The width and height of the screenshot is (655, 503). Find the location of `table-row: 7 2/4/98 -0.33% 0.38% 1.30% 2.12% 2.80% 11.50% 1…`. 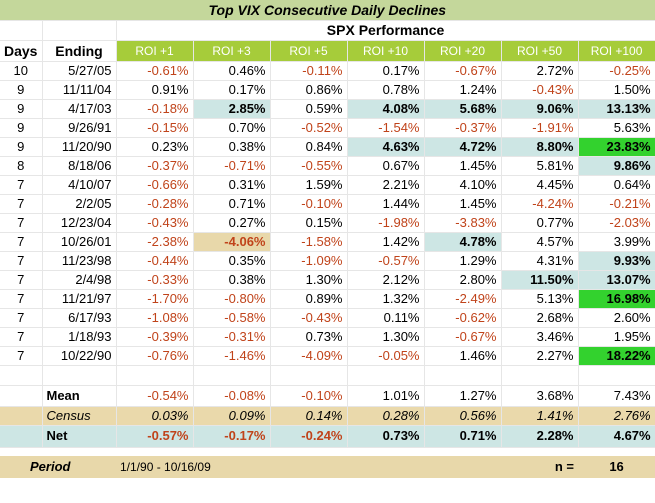

table-row: 7 2/4/98 -0.33% 0.38% 1.30% 2.12% 2.80% 11.50% 1… is located at coordinates (327, 280).